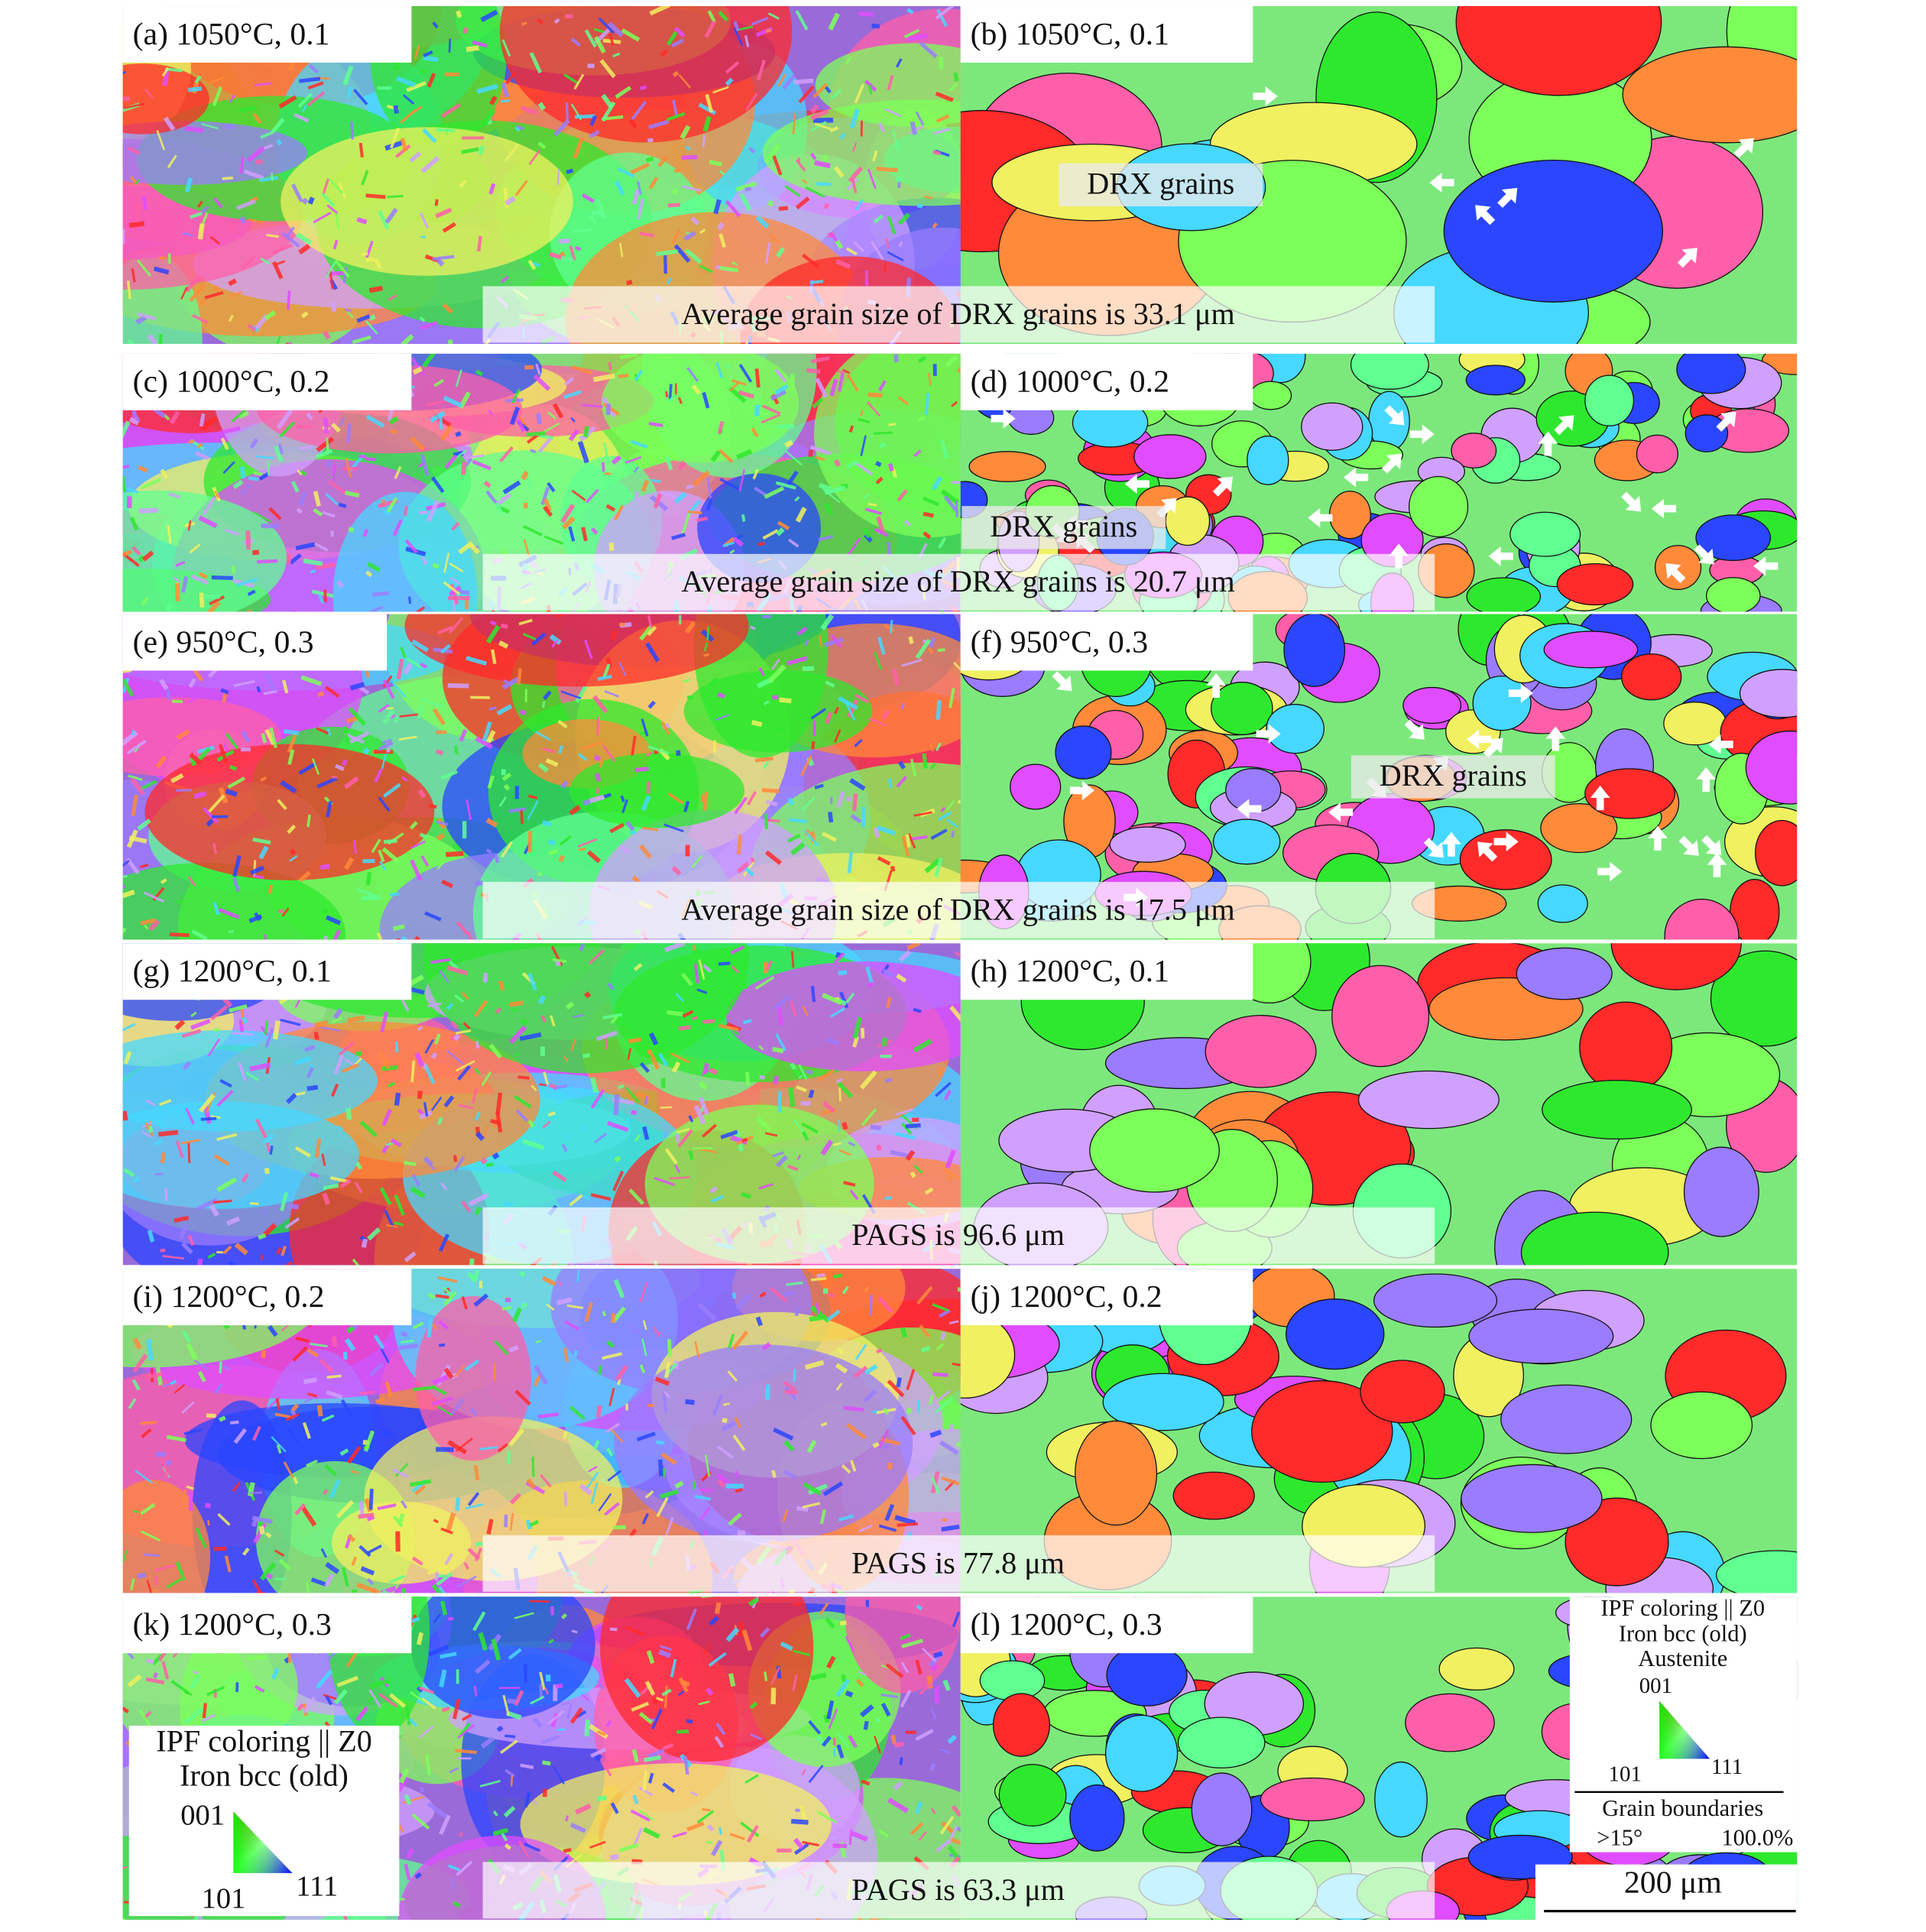 This screenshot has width=1926, height=1932. I want to click on caption-box, so click(958, 1235).